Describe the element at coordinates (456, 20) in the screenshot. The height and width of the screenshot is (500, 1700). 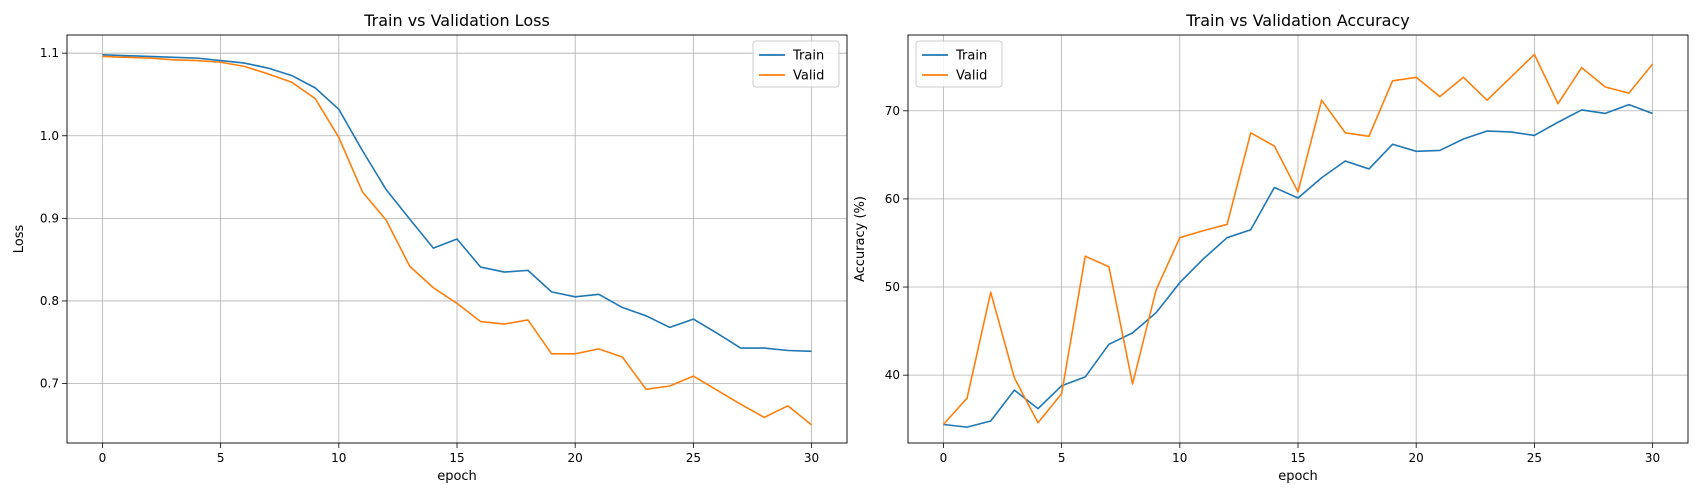
I see `chart-title: Train vs Validation Loss` at that location.